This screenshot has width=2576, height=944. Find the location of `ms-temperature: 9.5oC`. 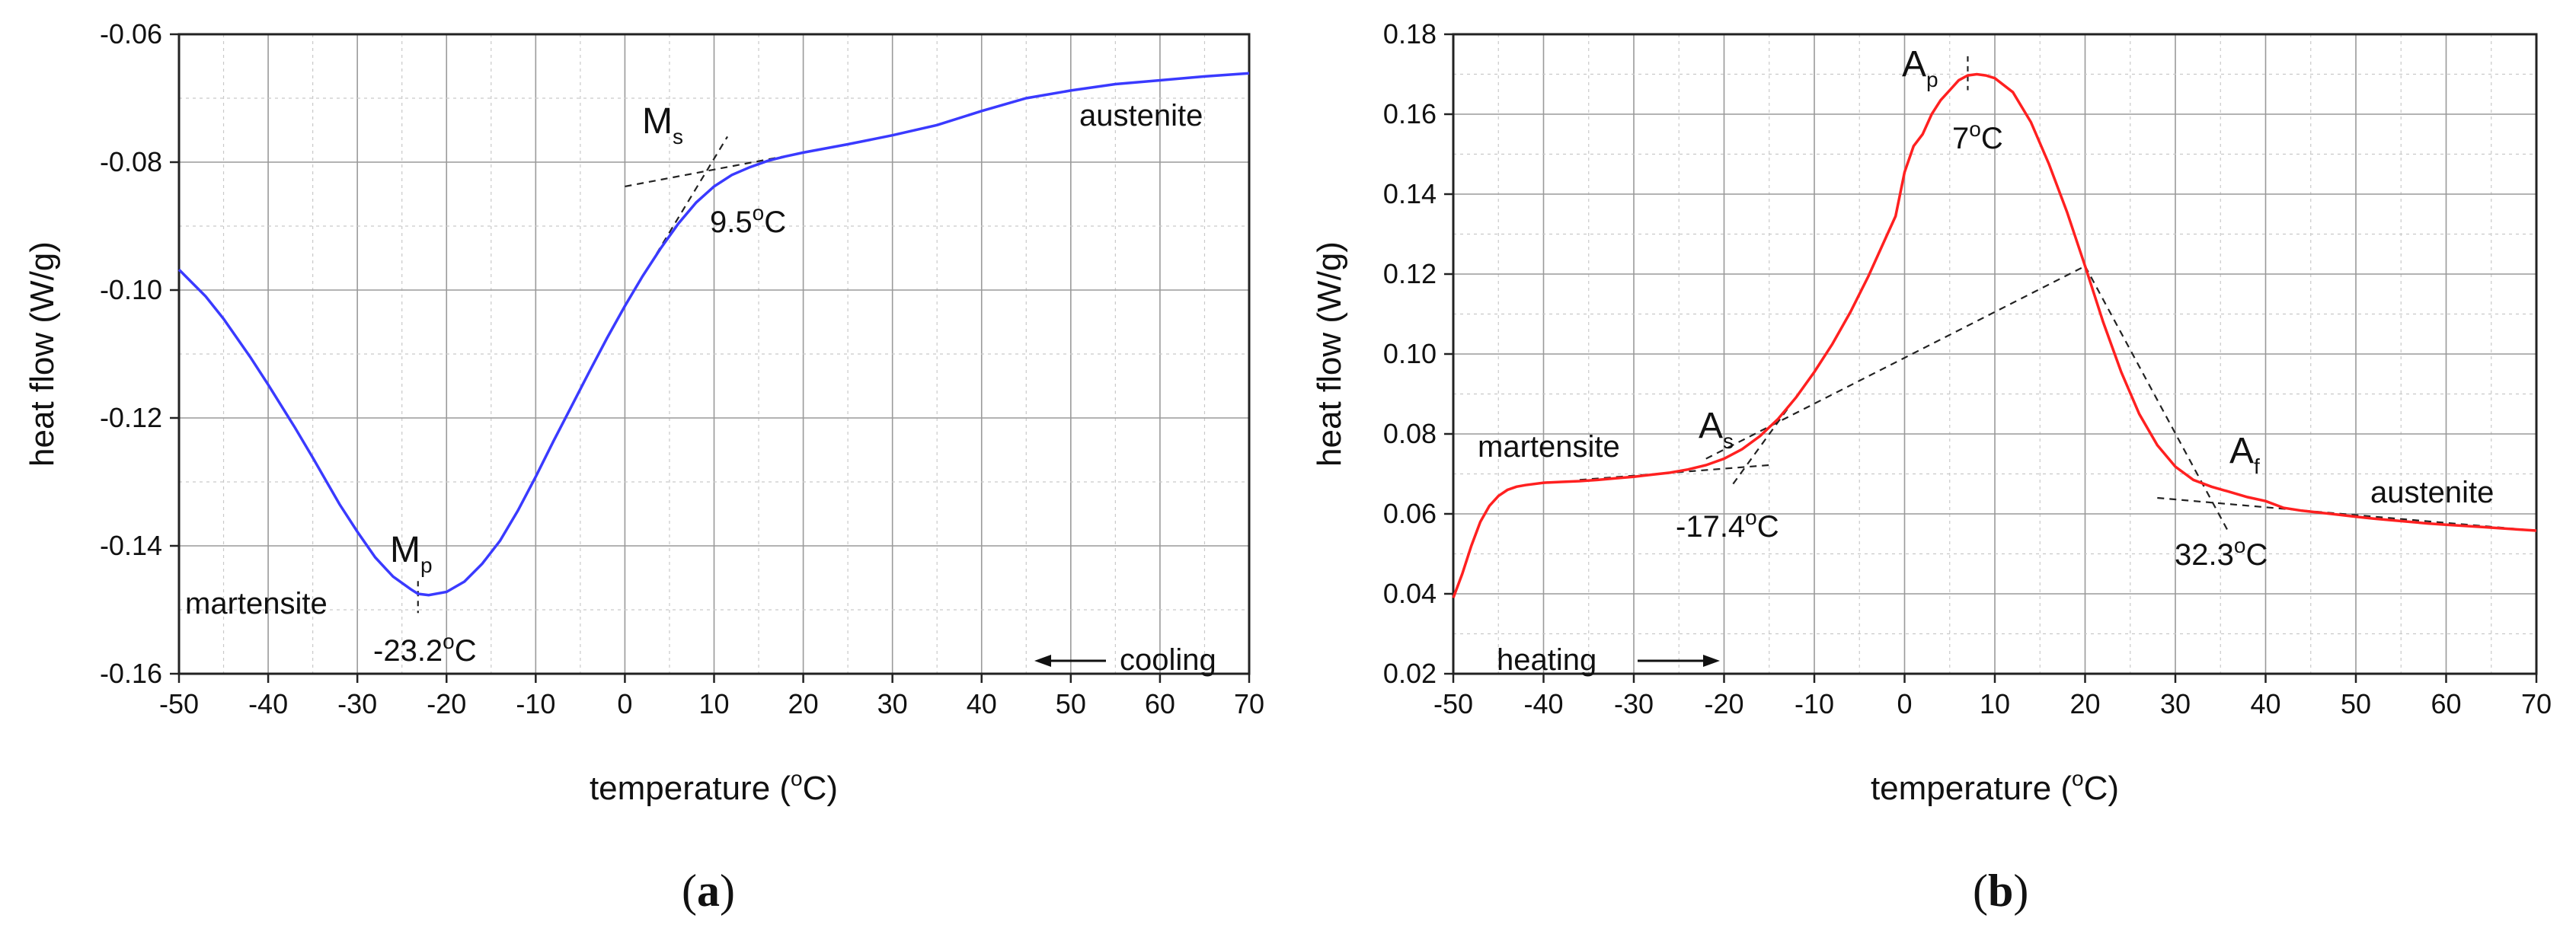

ms-temperature: 9.5oC is located at coordinates (748, 220).